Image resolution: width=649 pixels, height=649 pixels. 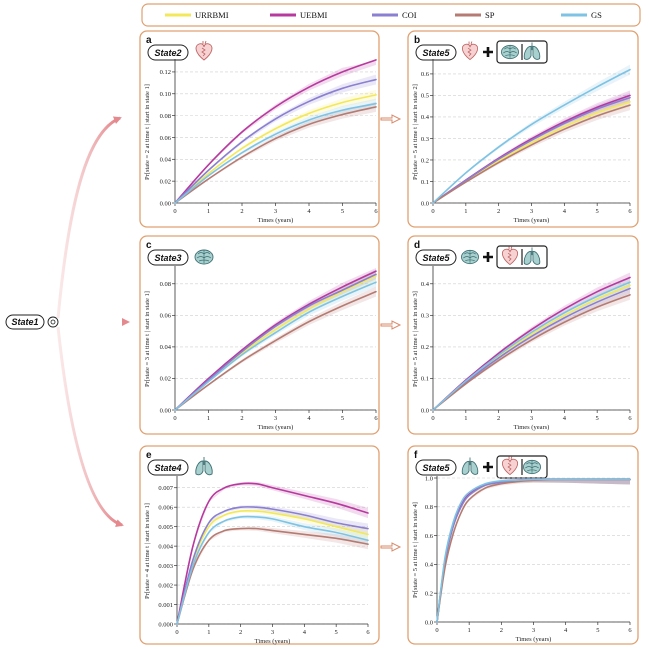 What do you see at coordinates (376, 211) in the screenshot?
I see `x-tick-label: 6` at bounding box center [376, 211].